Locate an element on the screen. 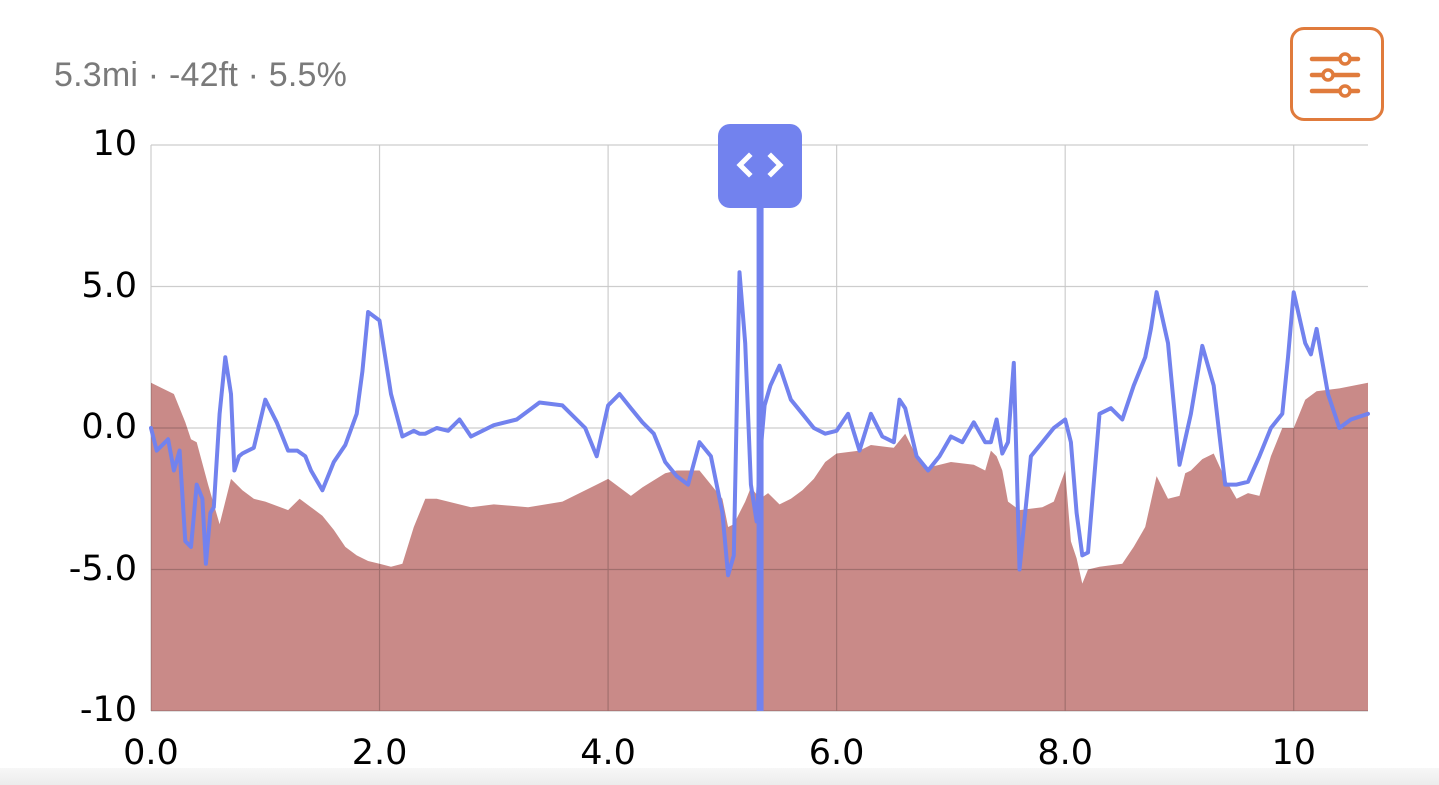  chevron-left-right-icon is located at coordinates (760, 165).